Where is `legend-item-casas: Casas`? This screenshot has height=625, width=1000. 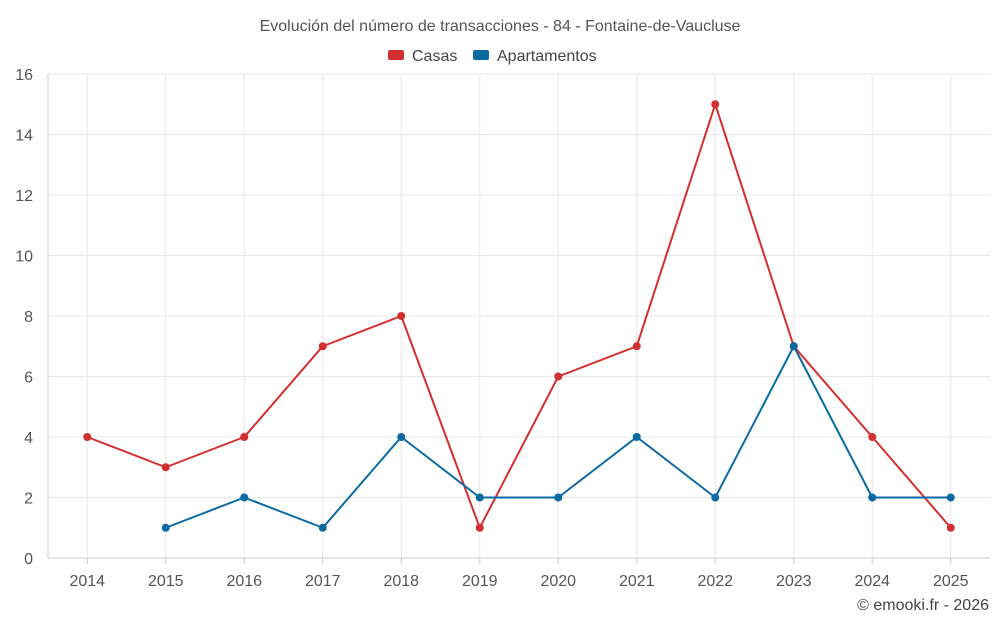 legend-item-casas: Casas is located at coordinates (422, 56).